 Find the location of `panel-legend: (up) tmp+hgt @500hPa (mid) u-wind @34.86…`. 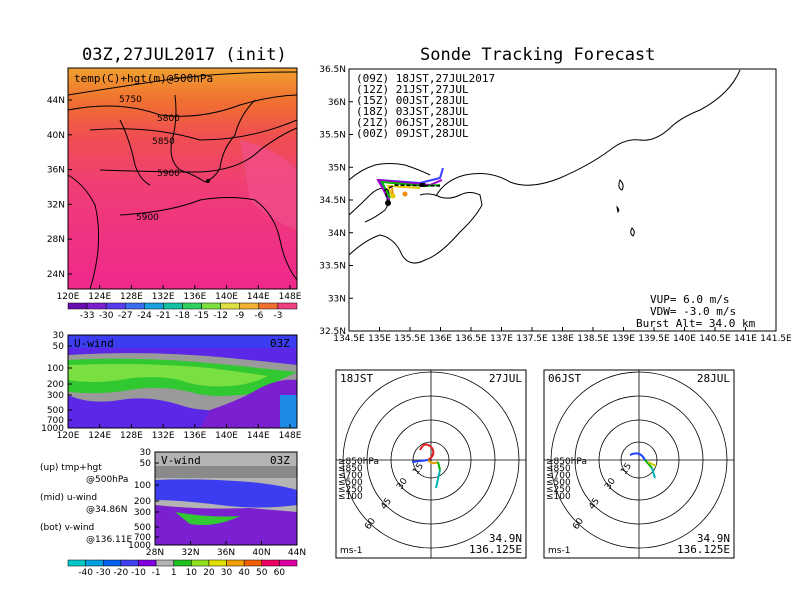

panel-legend: (up) tmp+hgt @500hPa (mid) u-wind @34.86… is located at coordinates (86, 504).